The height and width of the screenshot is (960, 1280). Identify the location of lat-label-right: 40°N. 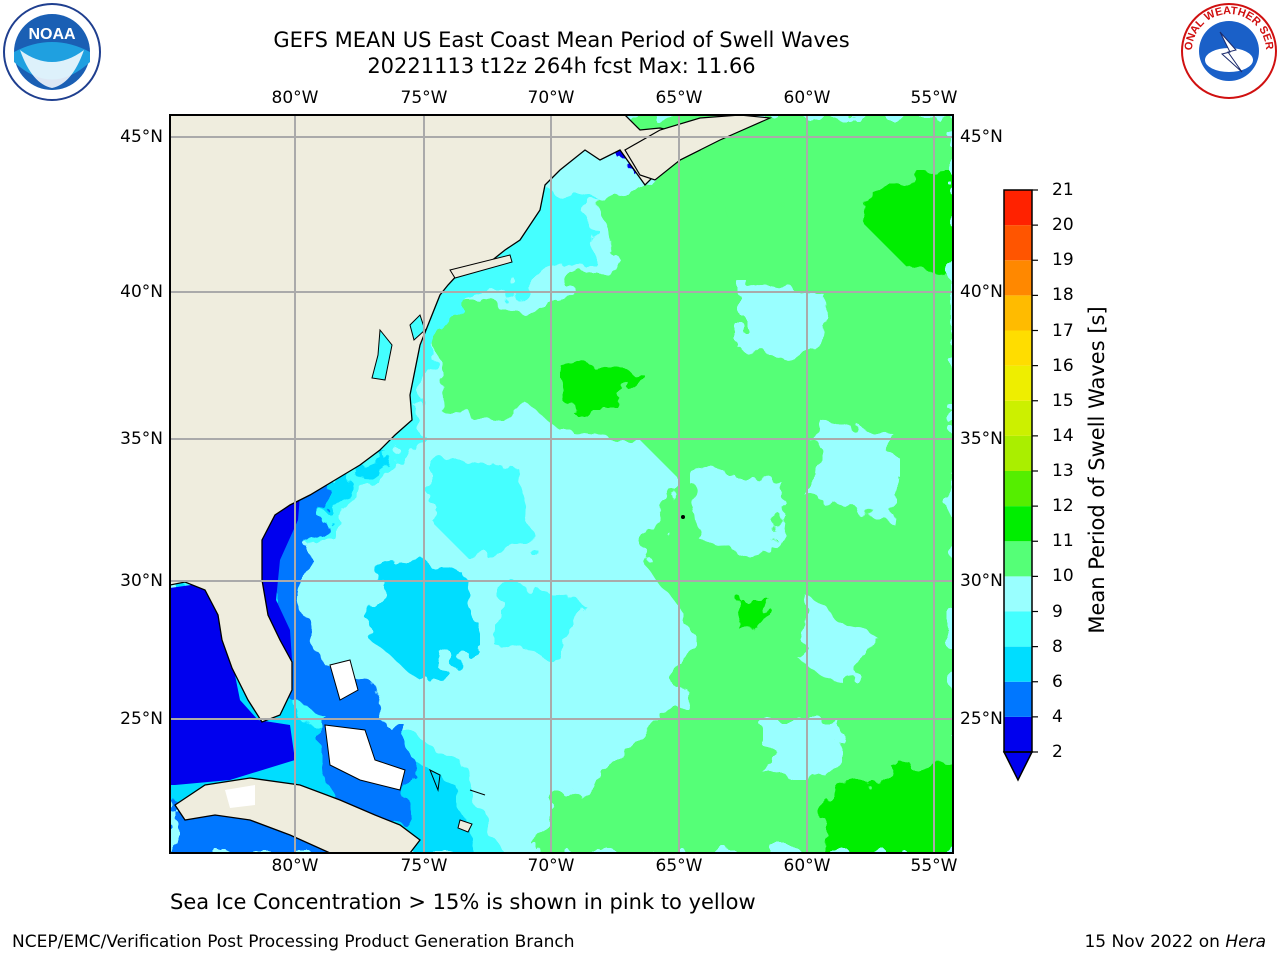
(981, 292).